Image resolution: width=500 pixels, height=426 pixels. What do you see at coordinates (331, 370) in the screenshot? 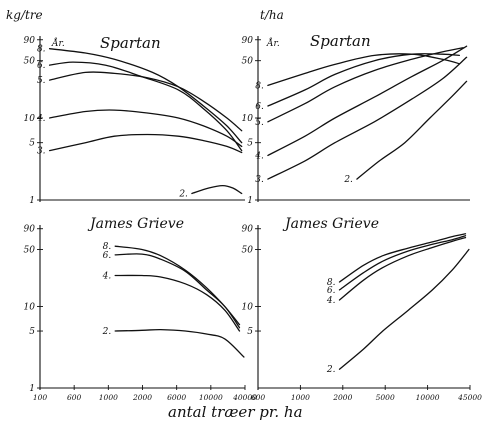
I see `p3-series-label: 2.` at bounding box center [331, 370].